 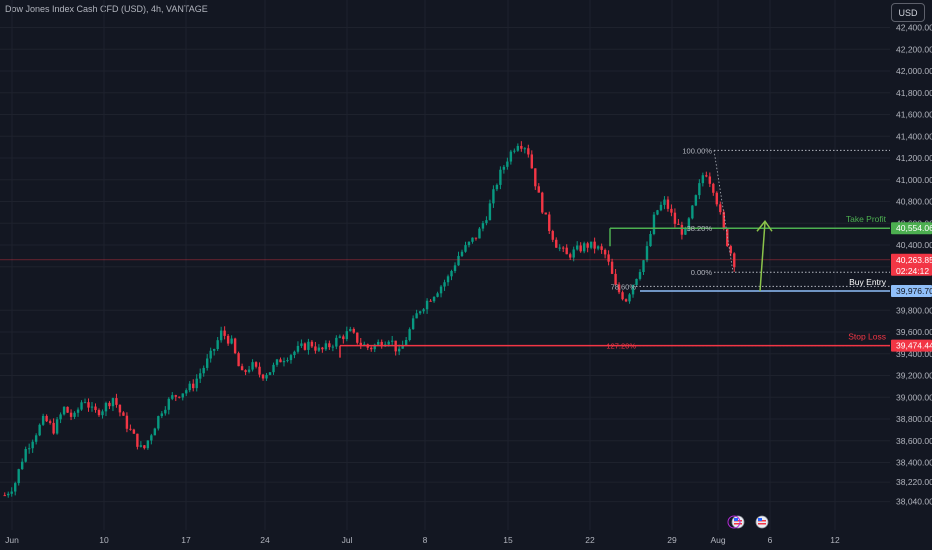 What do you see at coordinates (624, 286) in the screenshot?
I see `fib-label: 78.60%` at bounding box center [624, 286].